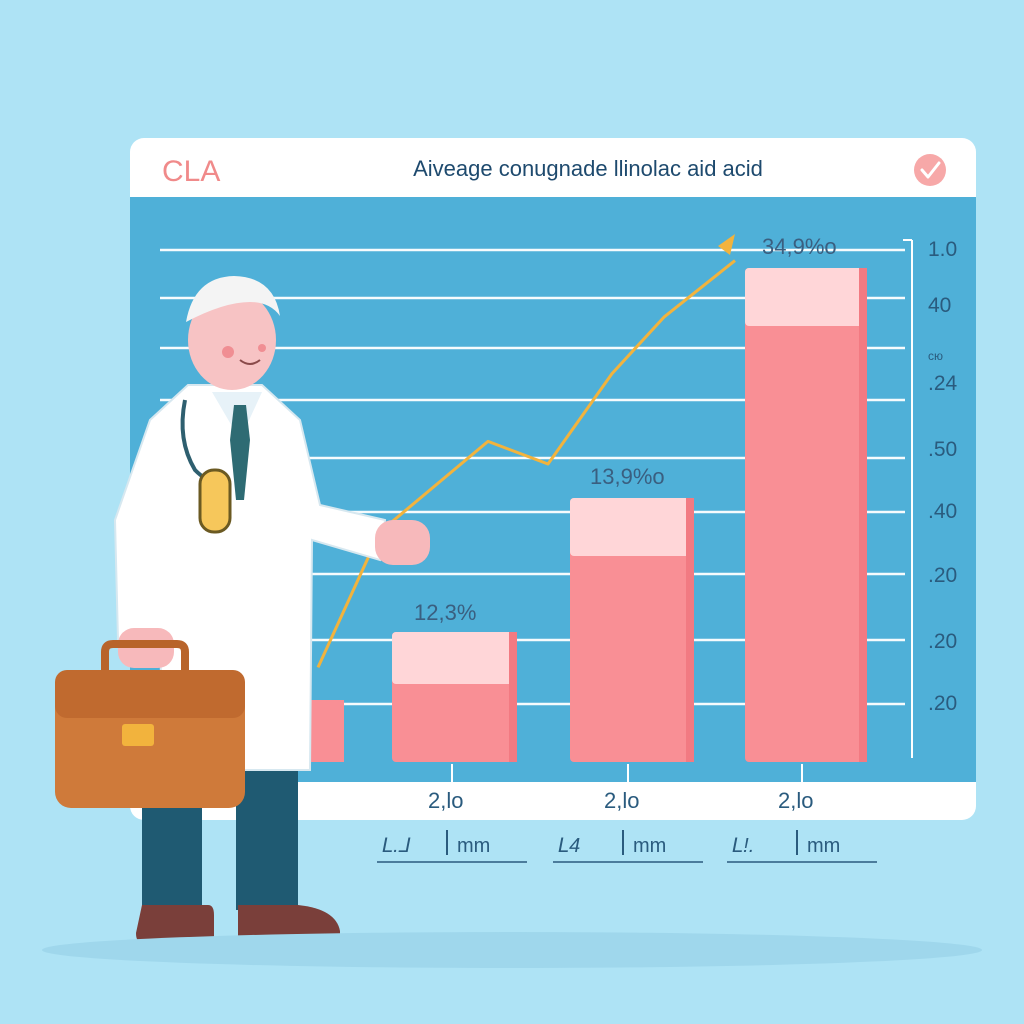  What do you see at coordinates (930, 170) in the screenshot?
I see `check-circle-icon` at bounding box center [930, 170].